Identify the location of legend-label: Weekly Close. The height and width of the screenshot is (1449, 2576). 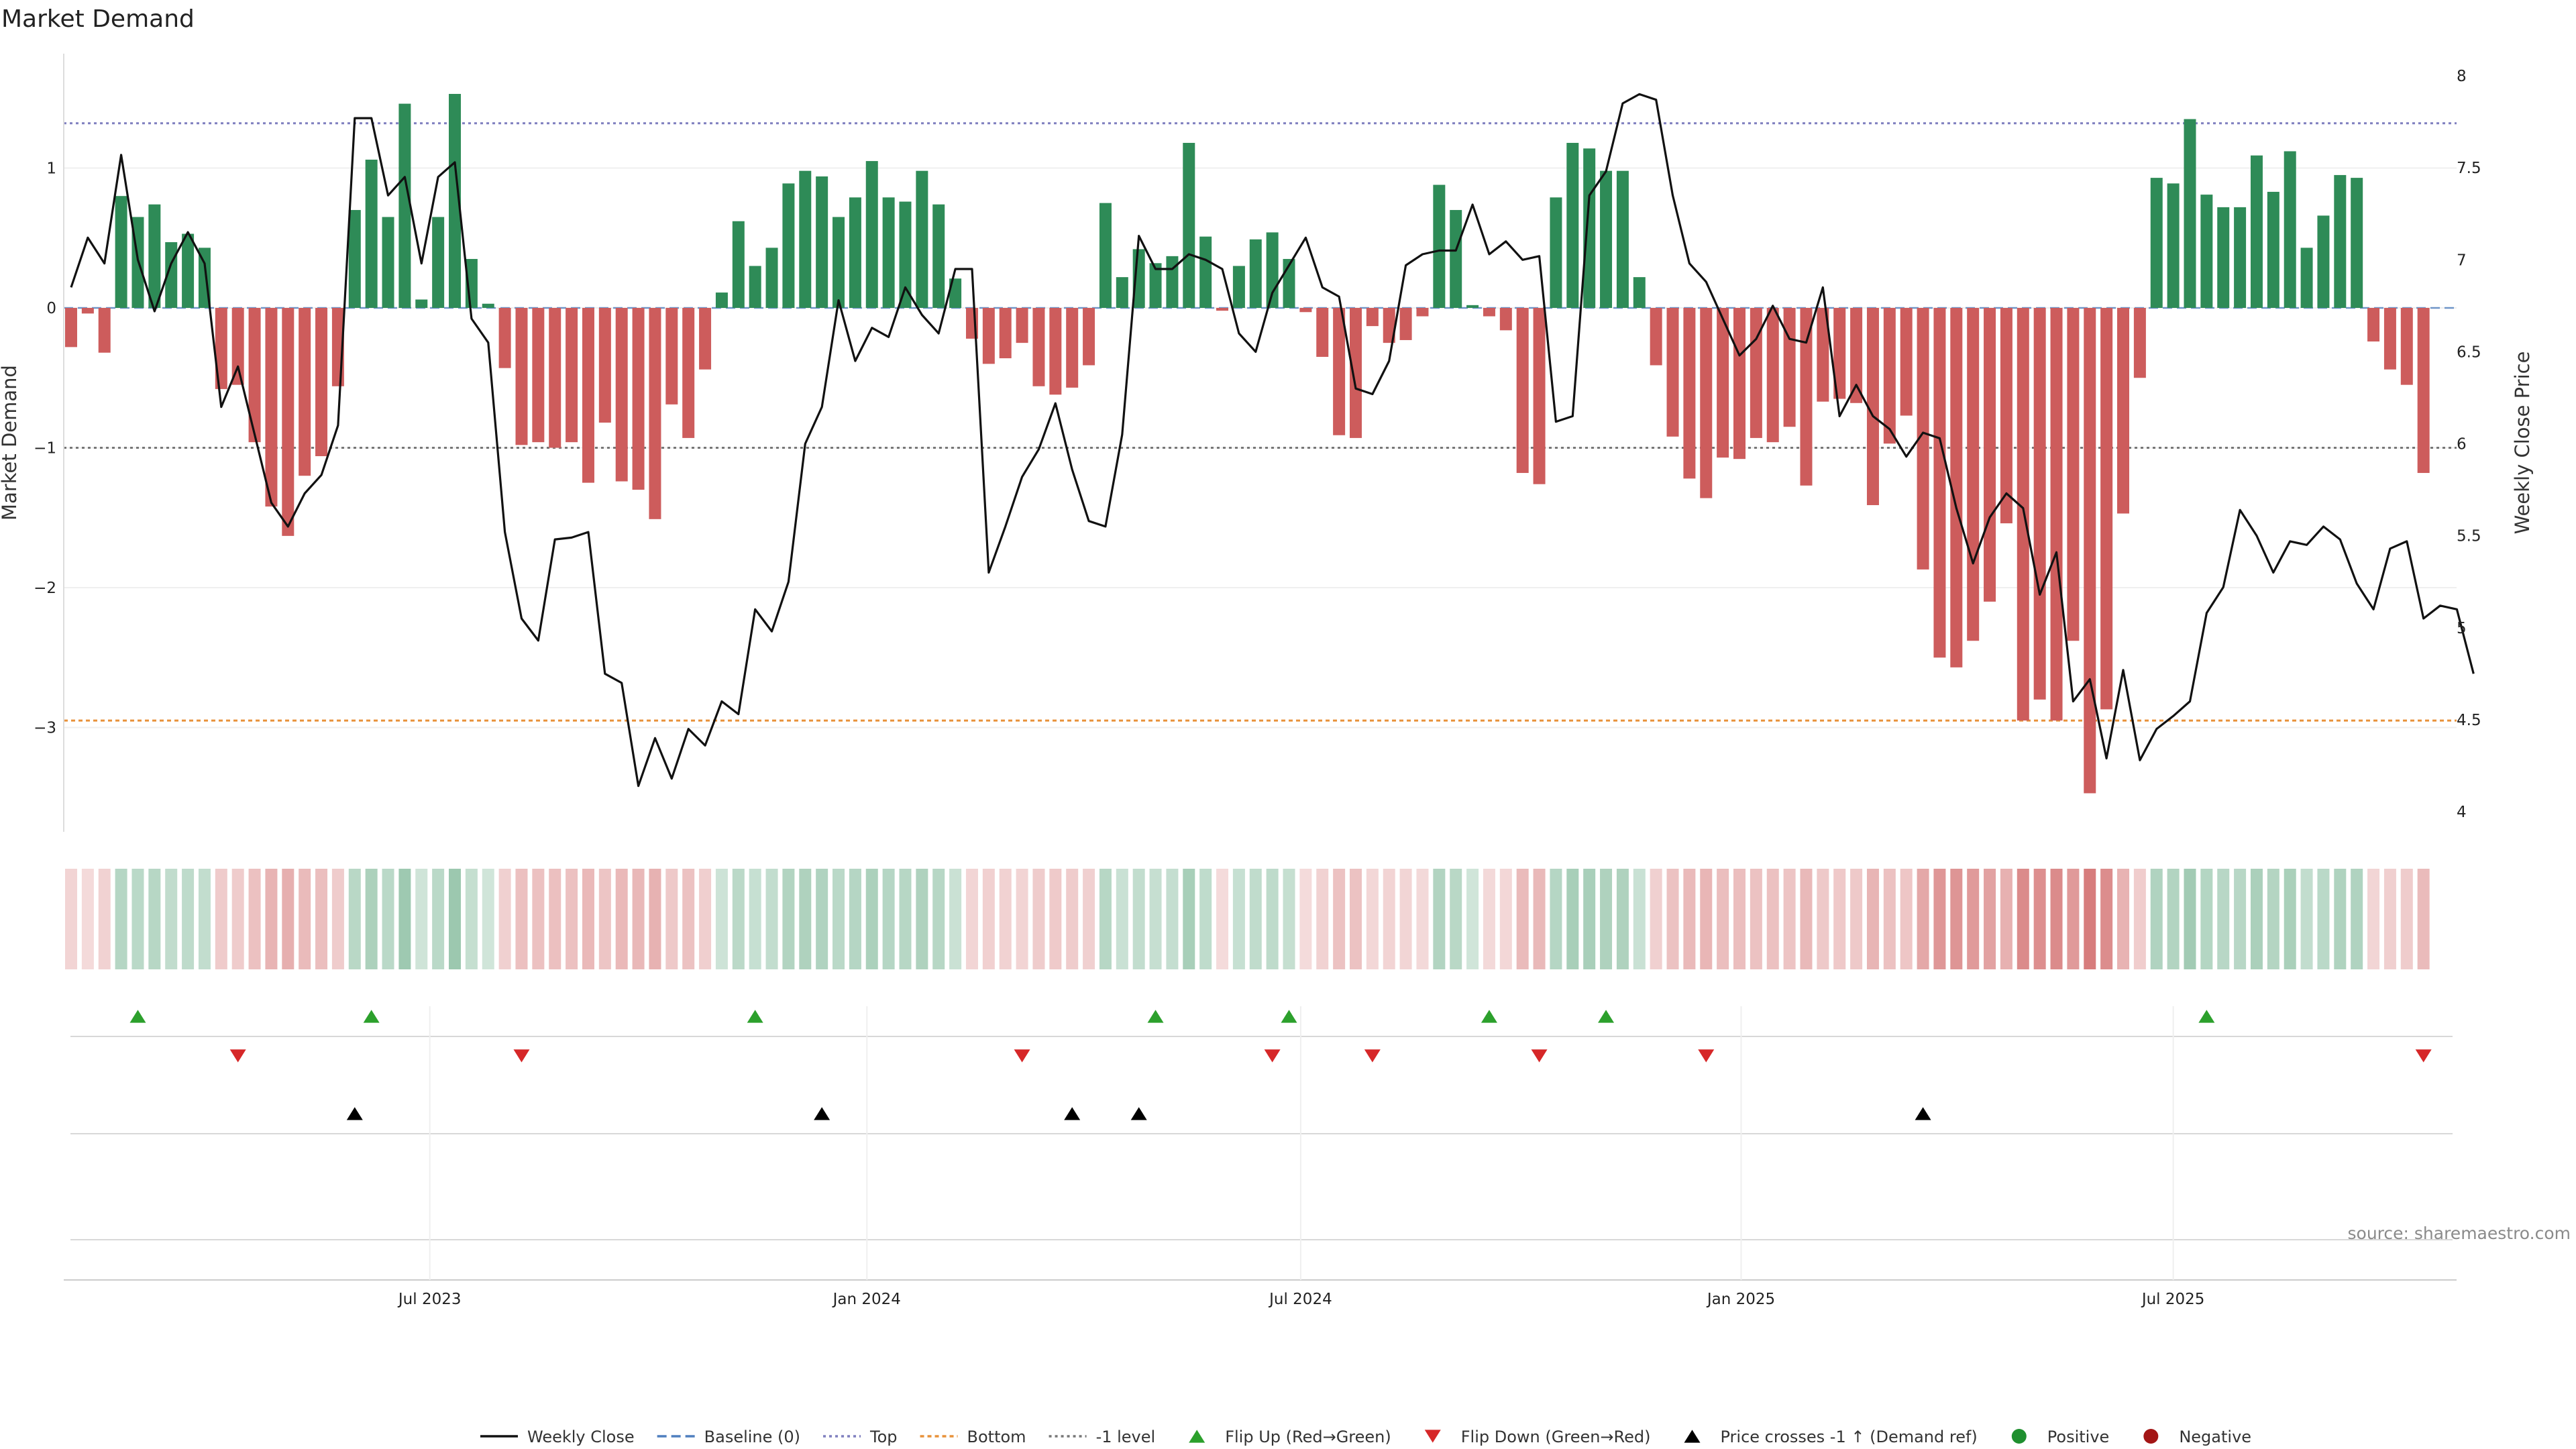
(581, 1437).